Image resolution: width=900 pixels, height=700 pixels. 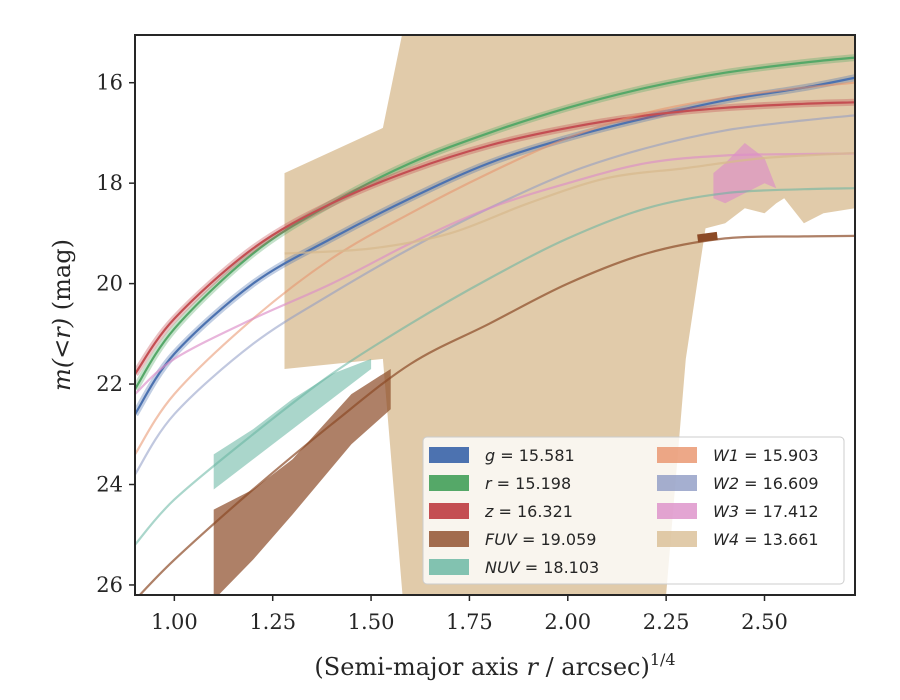 What do you see at coordinates (371, 622) in the screenshot?
I see `x-tick-label: 1.50` at bounding box center [371, 622].